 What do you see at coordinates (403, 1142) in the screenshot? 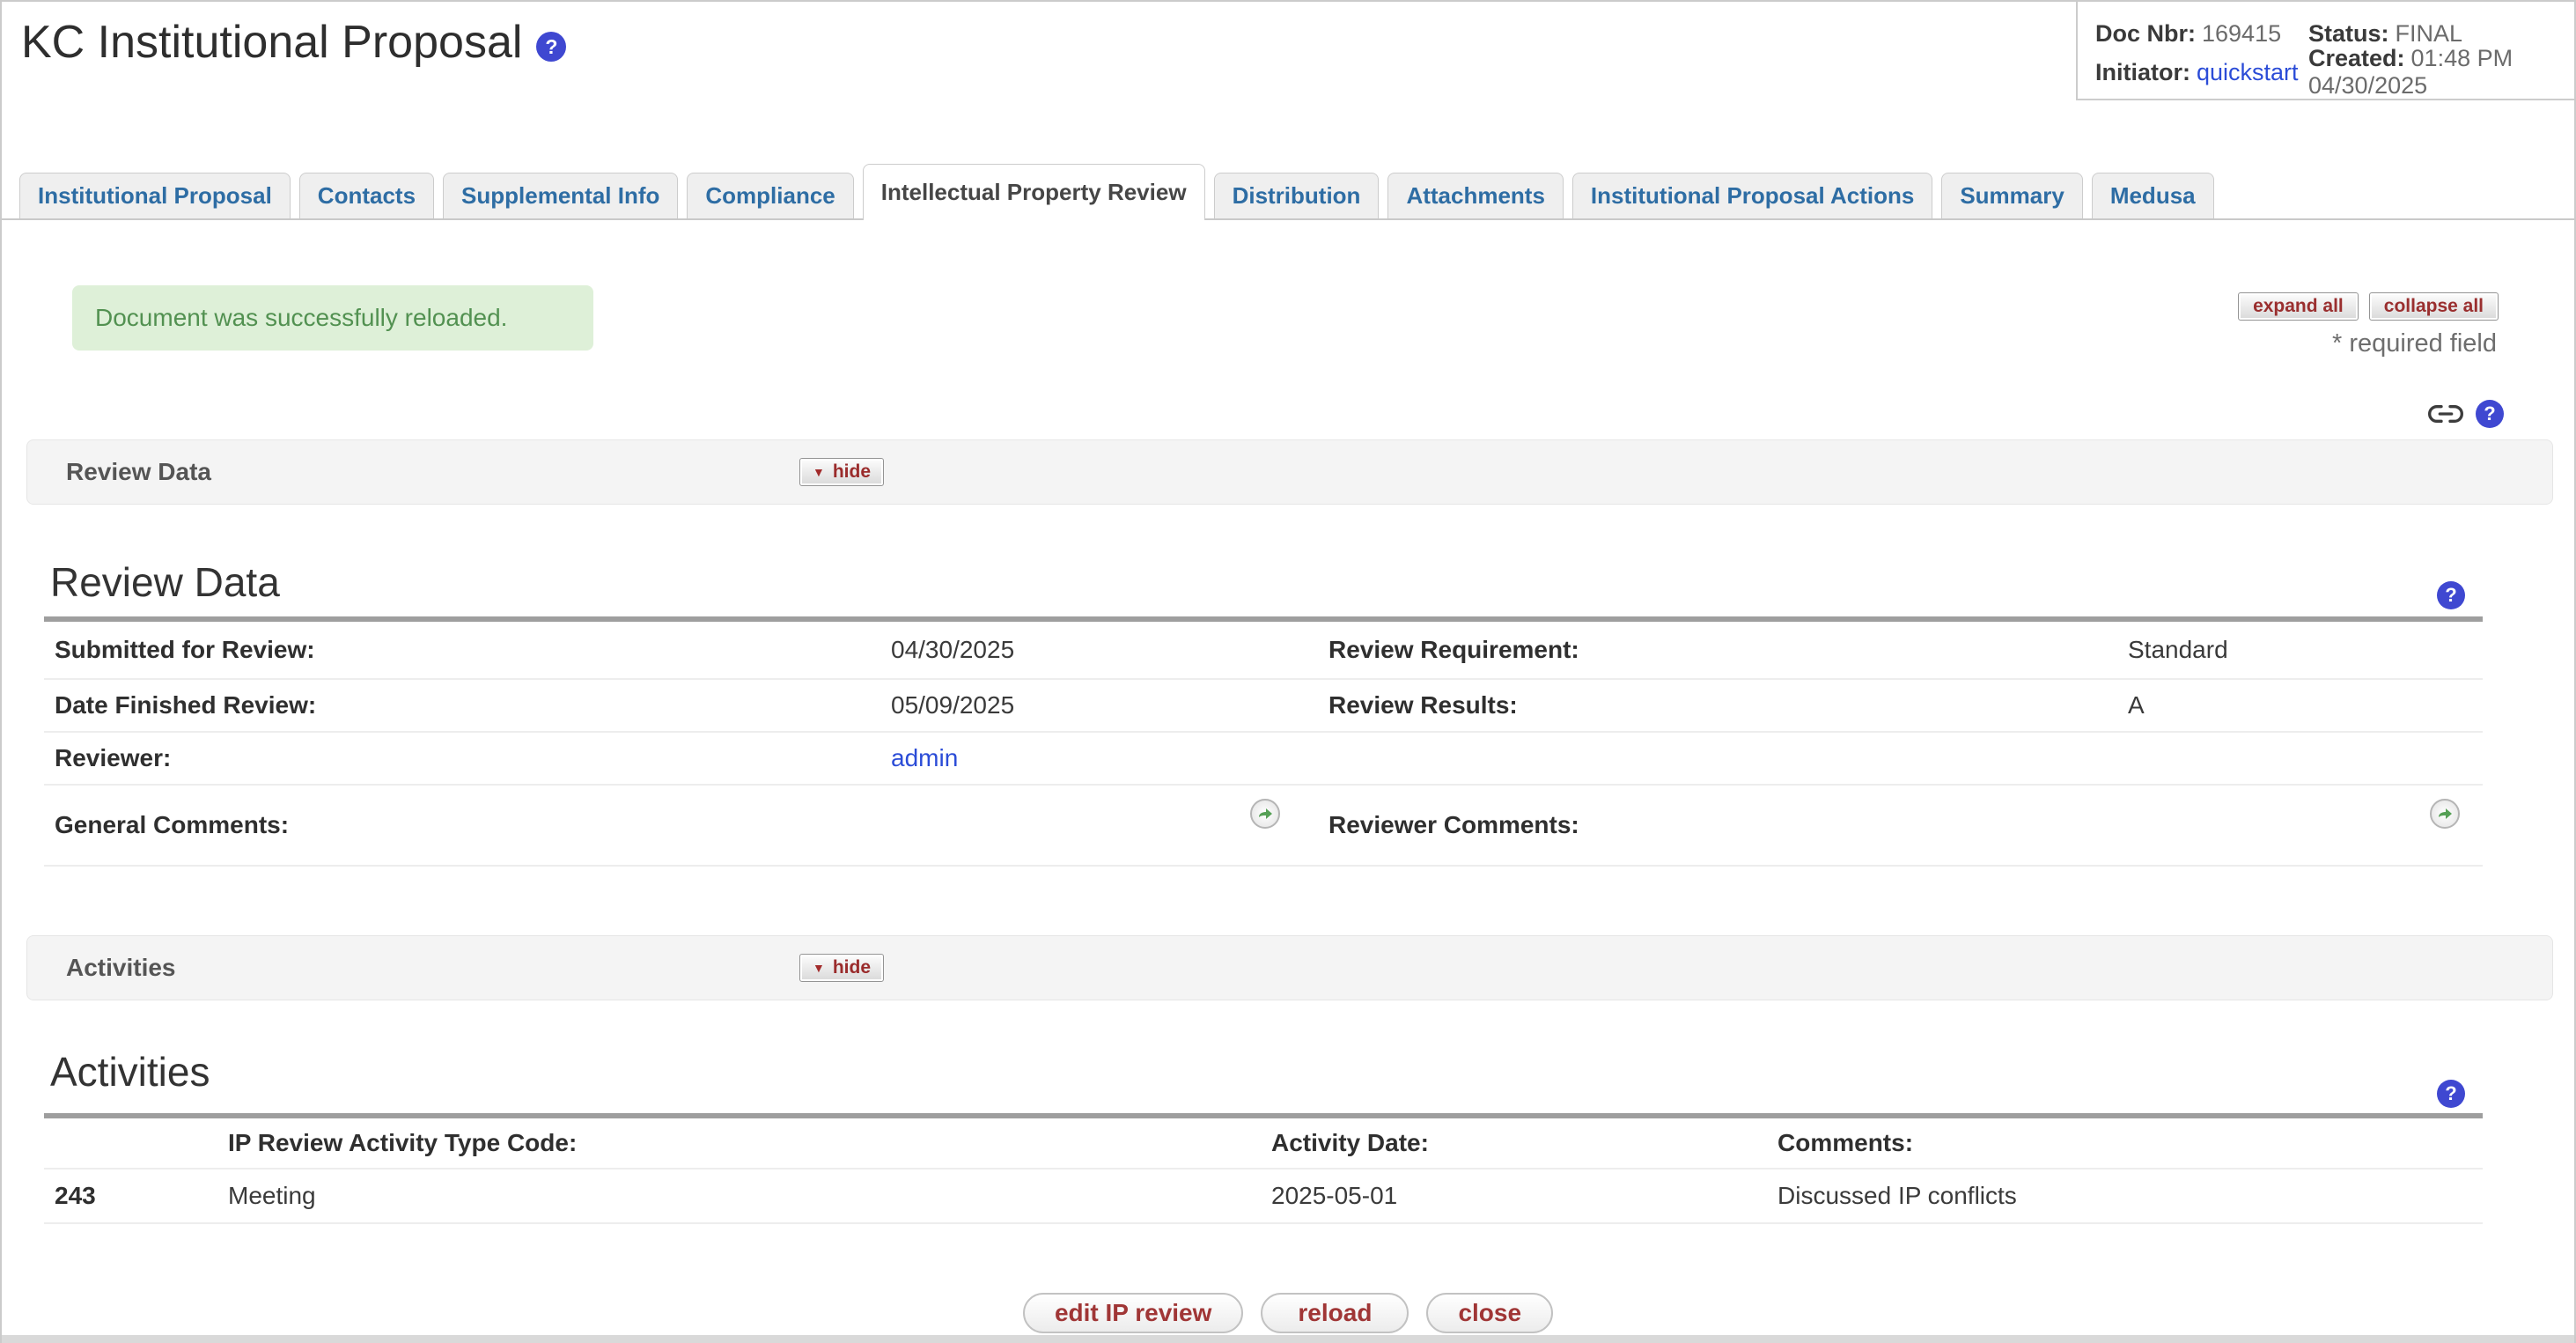
I see `activity-type-code-header: IP Review Activity Type Code:` at bounding box center [403, 1142].